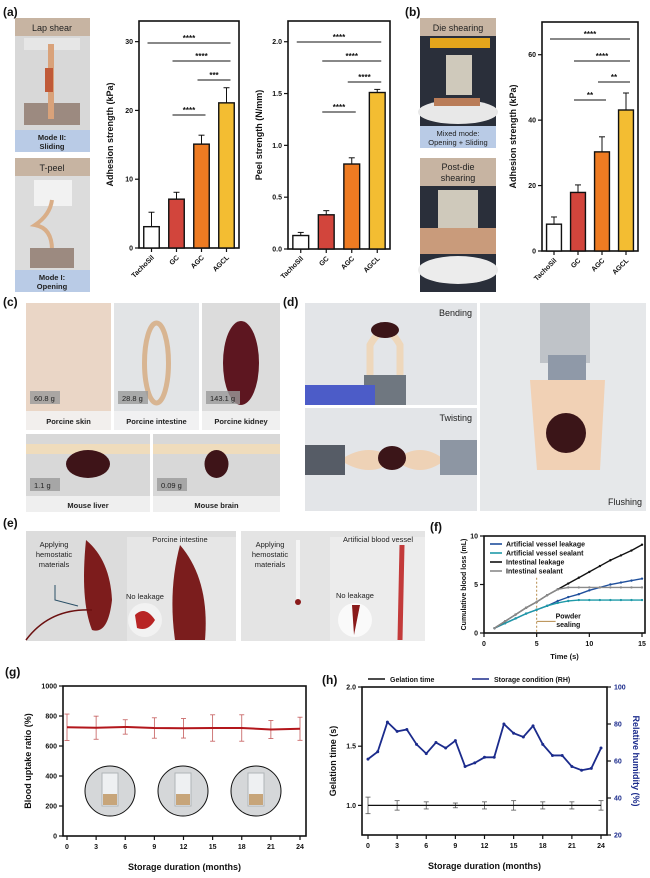 The image size is (650, 878). Describe the element at coordinates (412, 12) in the screenshot. I see `panel-label-b: (b)` at that location.